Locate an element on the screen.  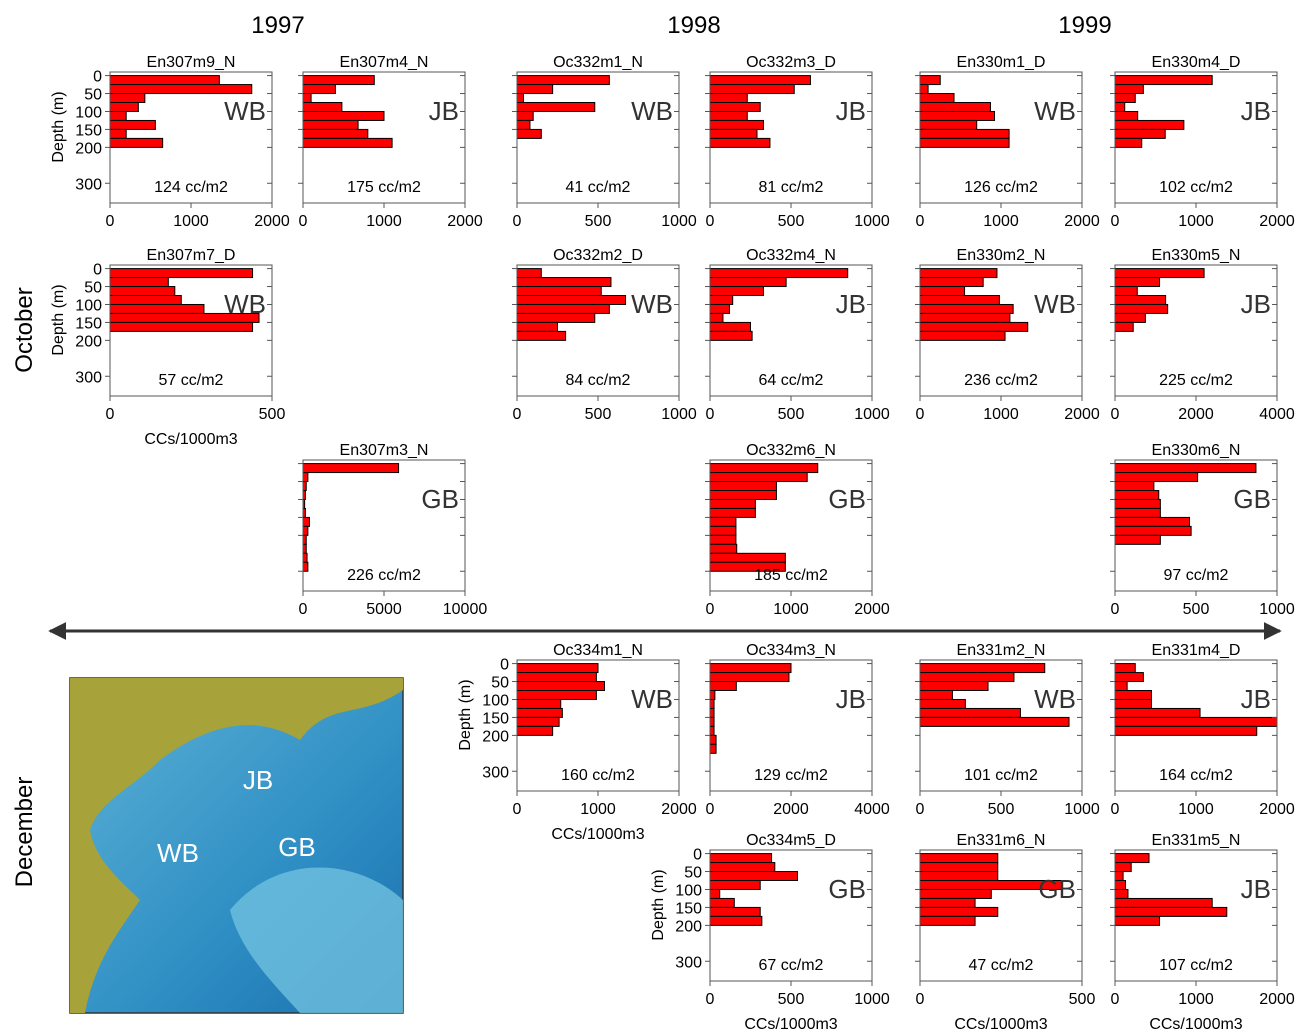
panel: 0 1000 2000 Oc332m6_N GB 185 cc/m2 is located at coordinates (797, 530).